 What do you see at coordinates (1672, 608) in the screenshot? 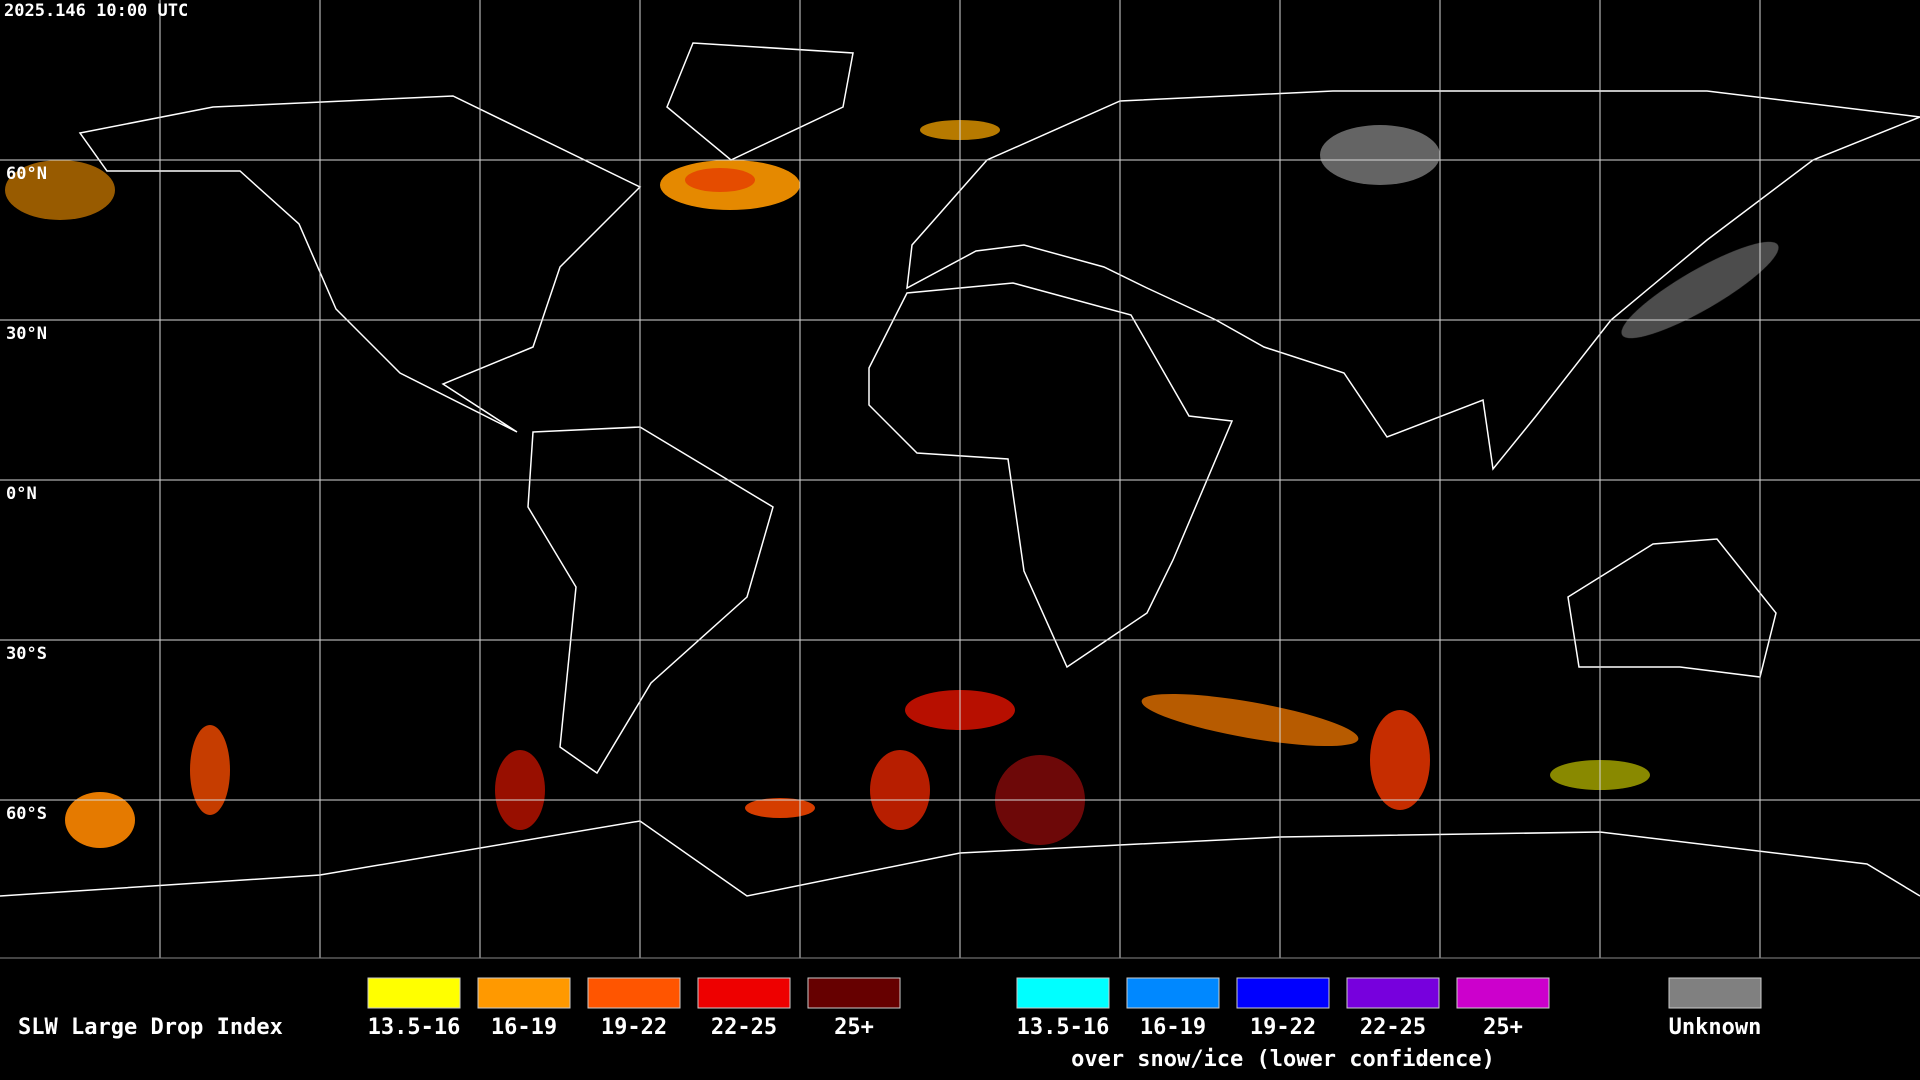
I see `australia-outline` at bounding box center [1672, 608].